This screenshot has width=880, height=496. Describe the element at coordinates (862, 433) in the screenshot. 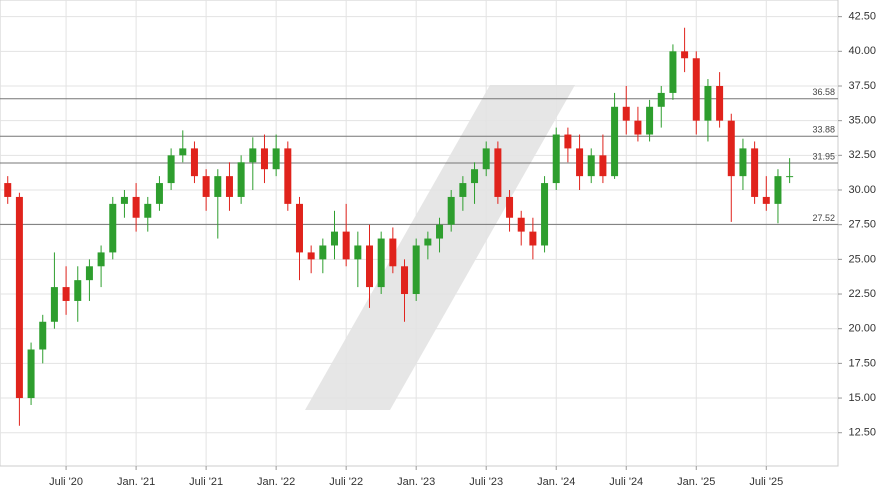

I see `y-tick-label: 12.50` at that location.